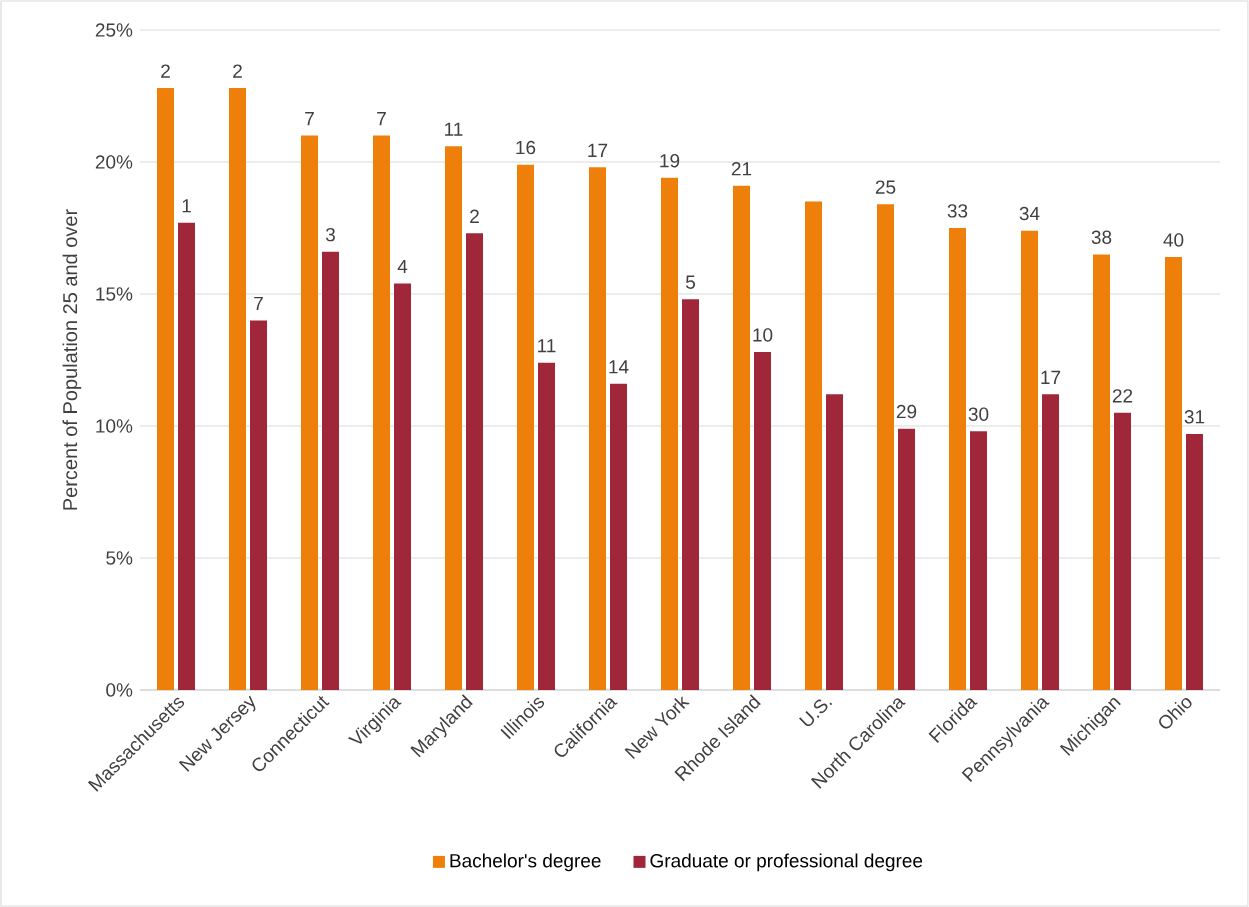 The width and height of the screenshot is (1249, 907). Describe the element at coordinates (978, 414) in the screenshot. I see `annotation: 30` at that location.